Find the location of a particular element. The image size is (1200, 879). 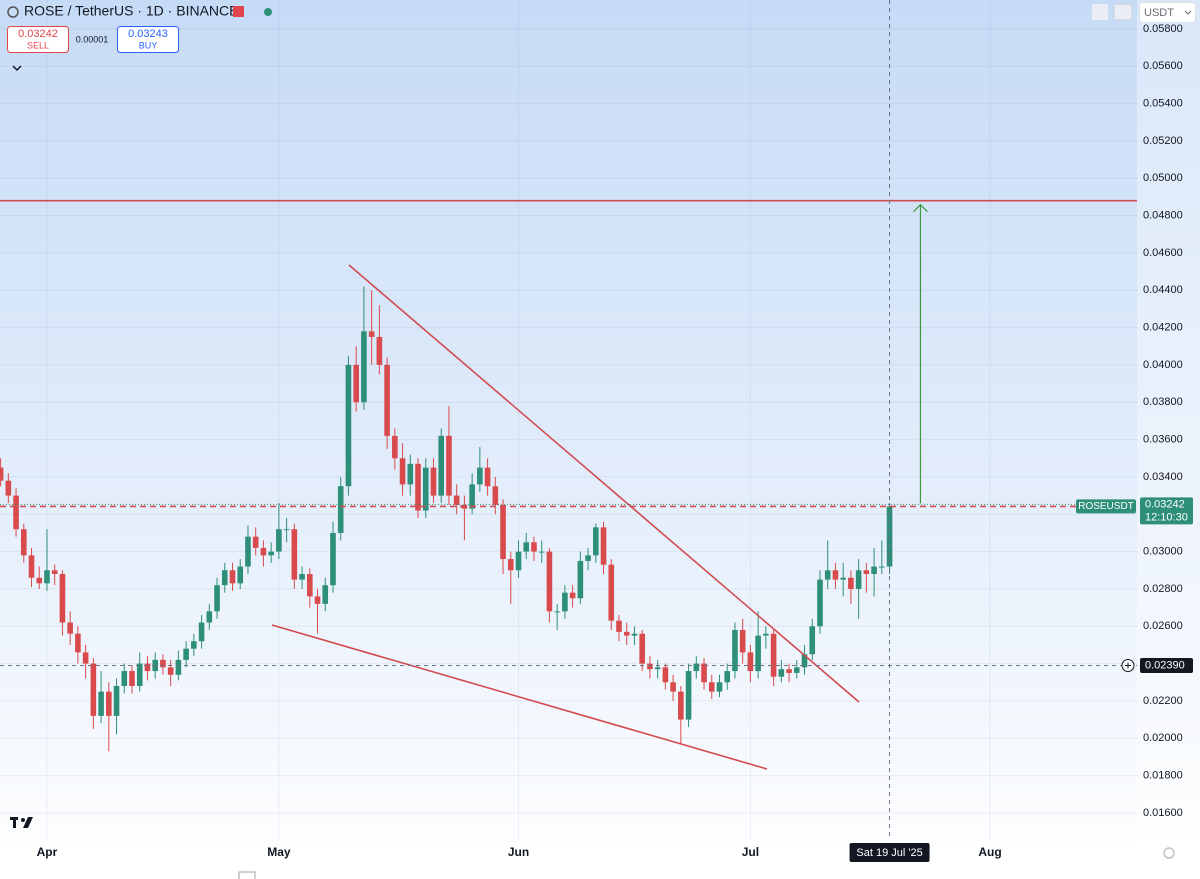

sell-button is located at coordinates (38, 39).